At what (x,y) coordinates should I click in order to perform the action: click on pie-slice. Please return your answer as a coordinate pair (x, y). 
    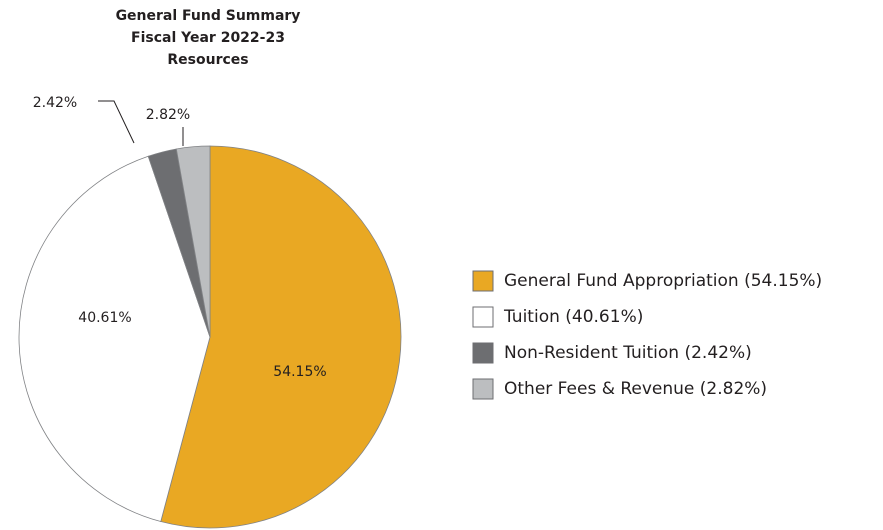
    Looking at the image, I should click on (193, 241).